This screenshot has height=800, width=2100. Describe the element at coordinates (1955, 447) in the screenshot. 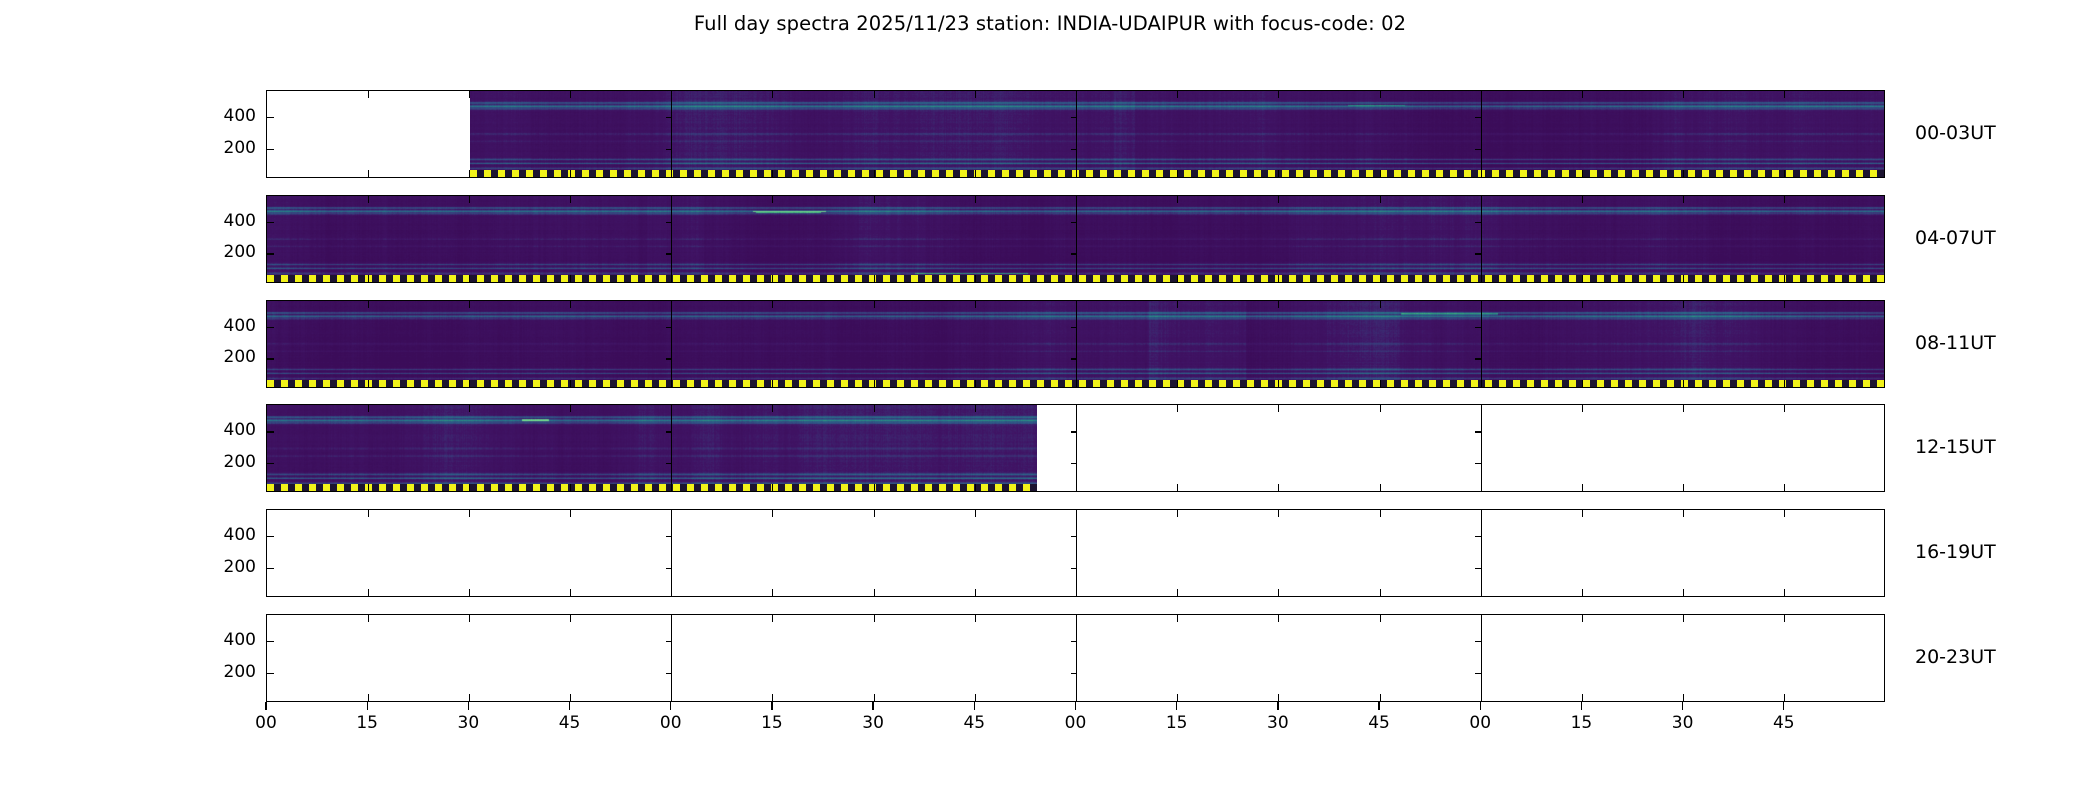

I see `row-time-label: 12-15UT` at that location.